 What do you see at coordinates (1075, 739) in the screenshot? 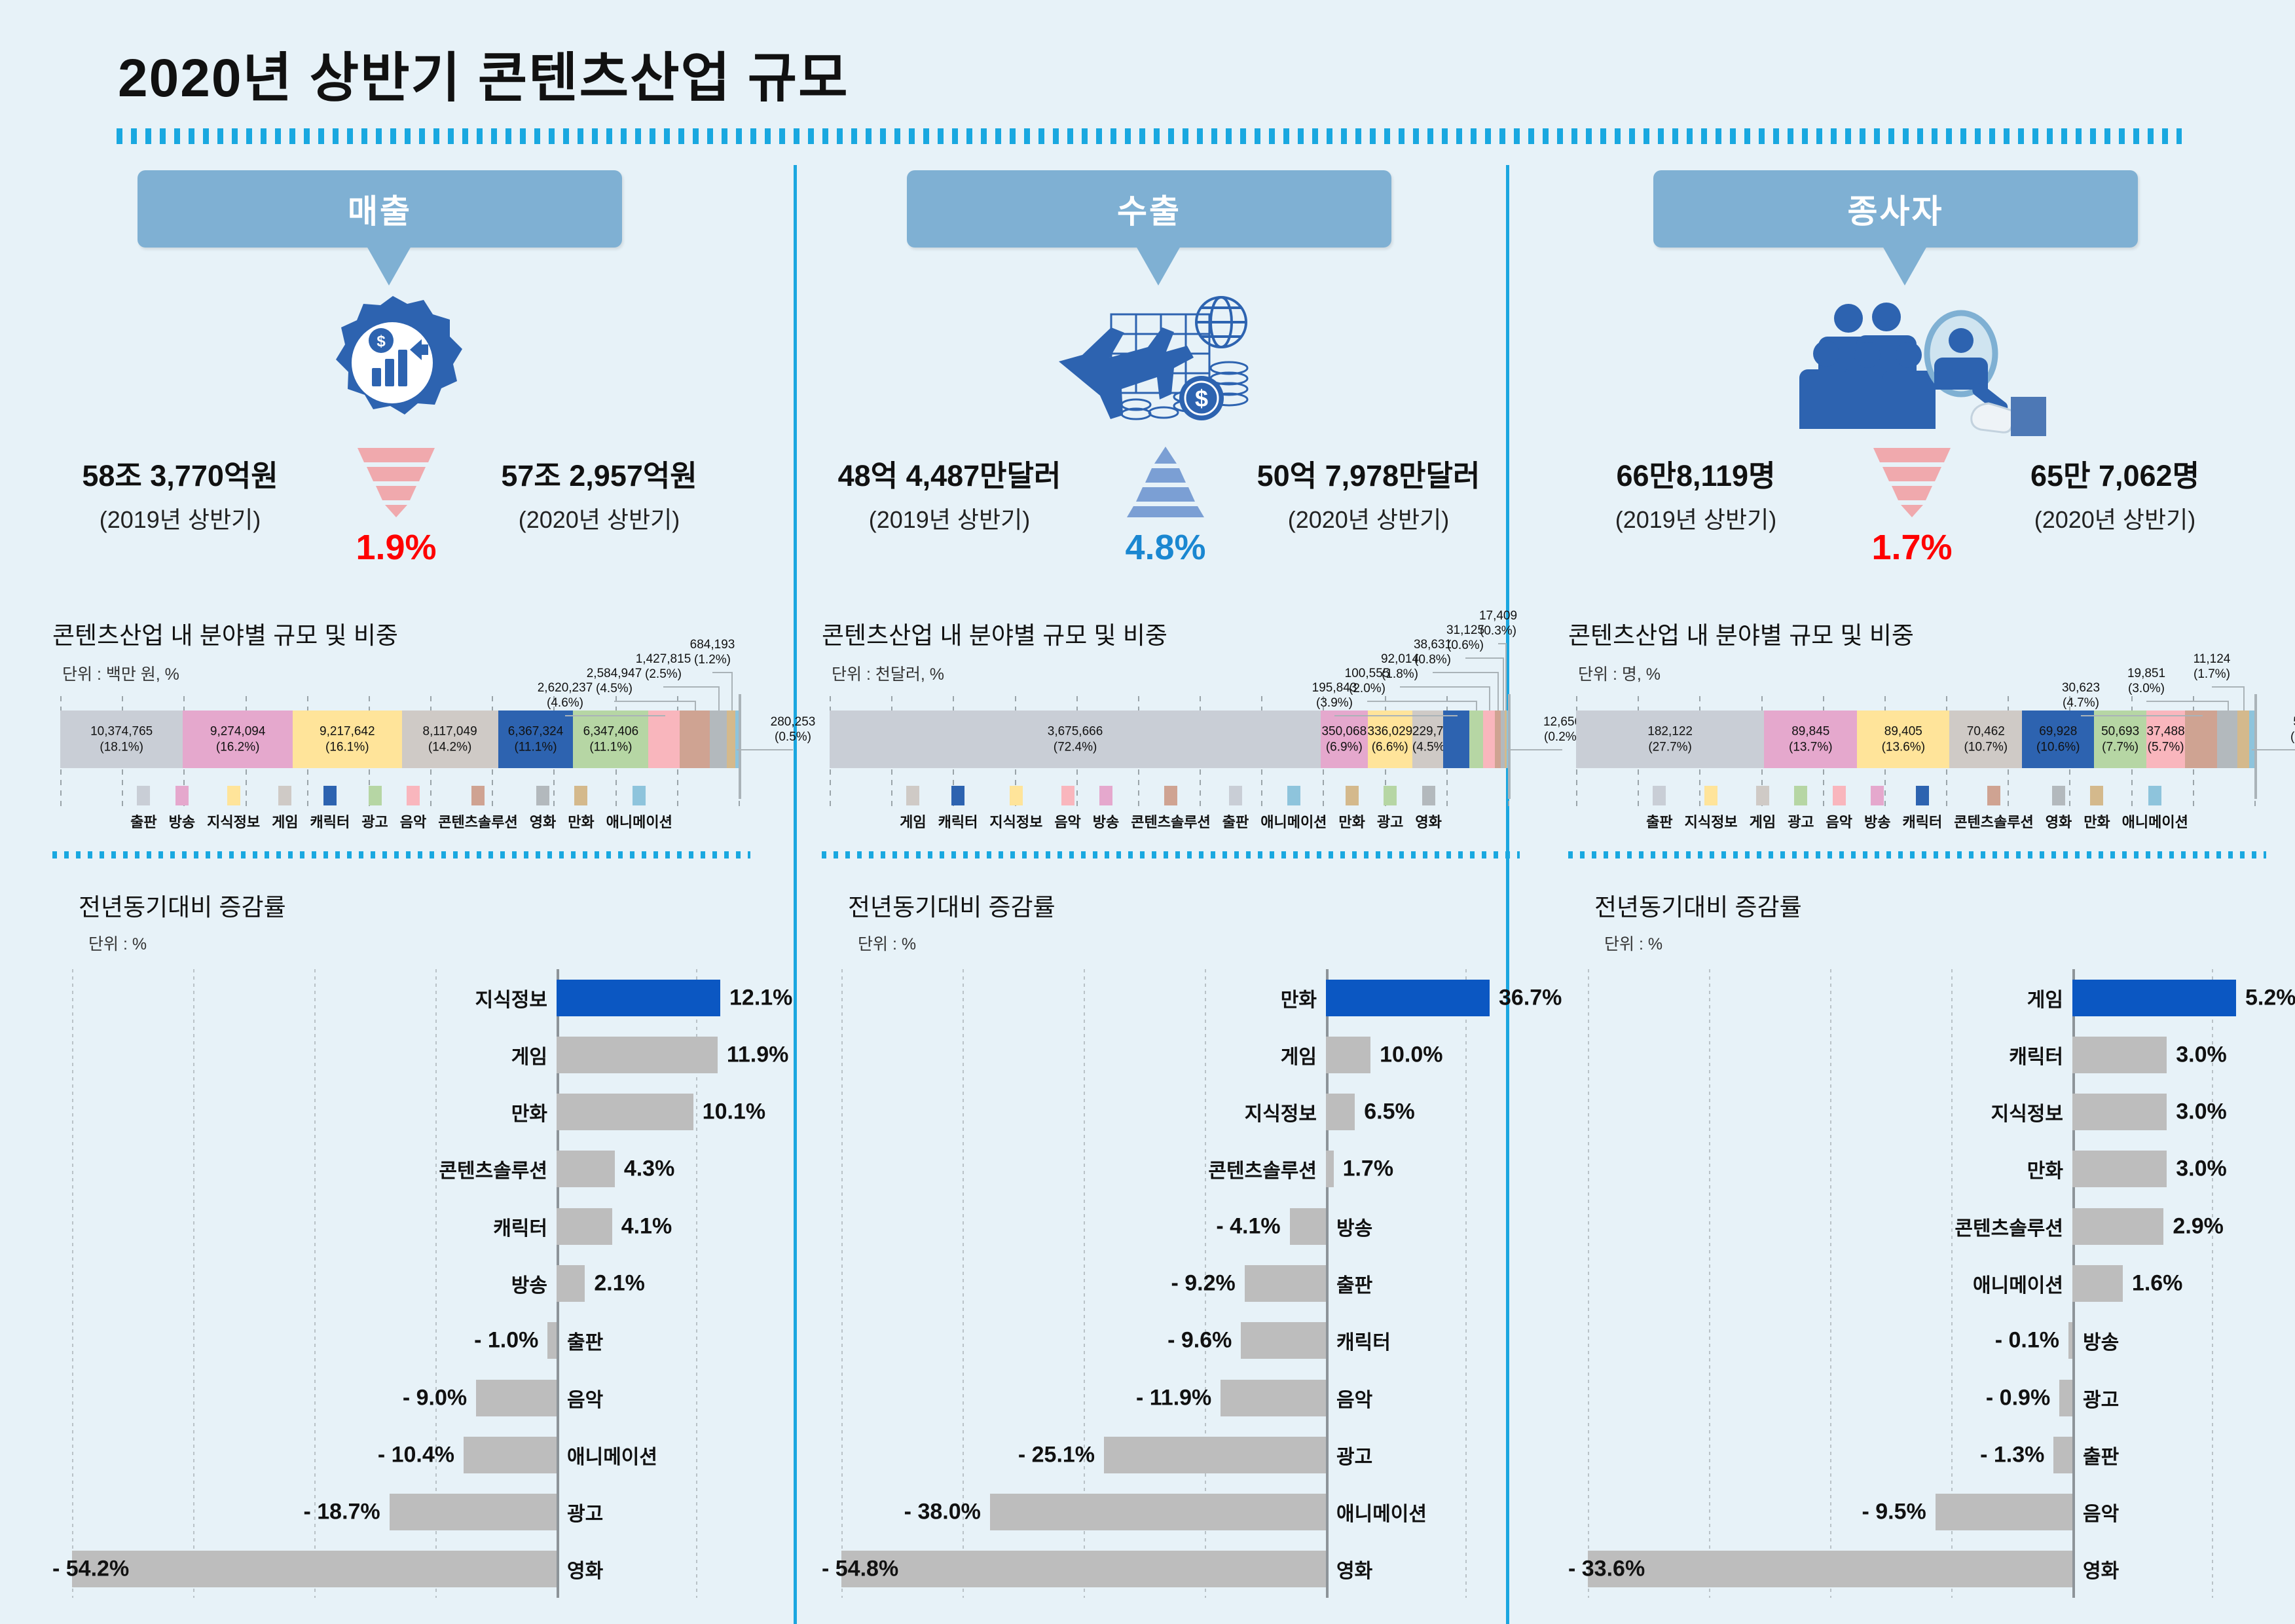
I see `stacked-bar-segment: 3,675,666 (72.4%)` at bounding box center [1075, 739].